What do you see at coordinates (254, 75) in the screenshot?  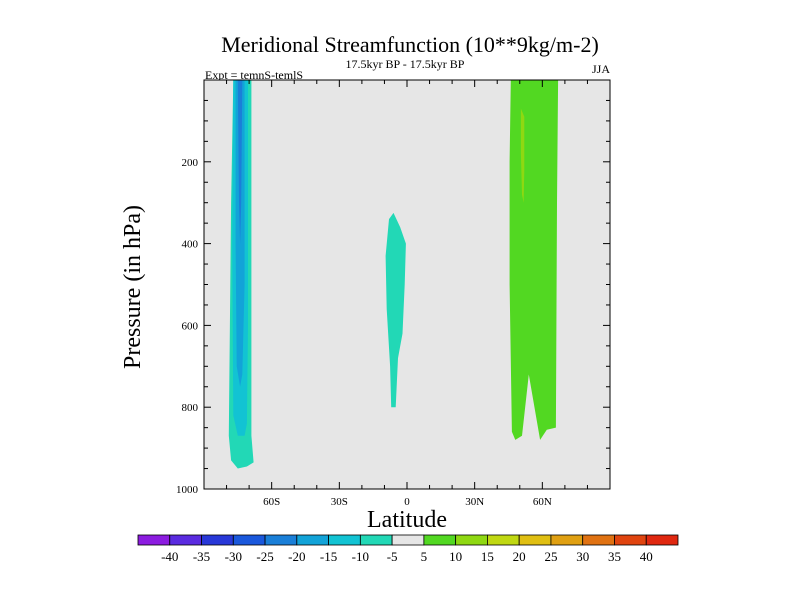 I see `subtitle-experiment: Expt = temnS-temlS` at bounding box center [254, 75].